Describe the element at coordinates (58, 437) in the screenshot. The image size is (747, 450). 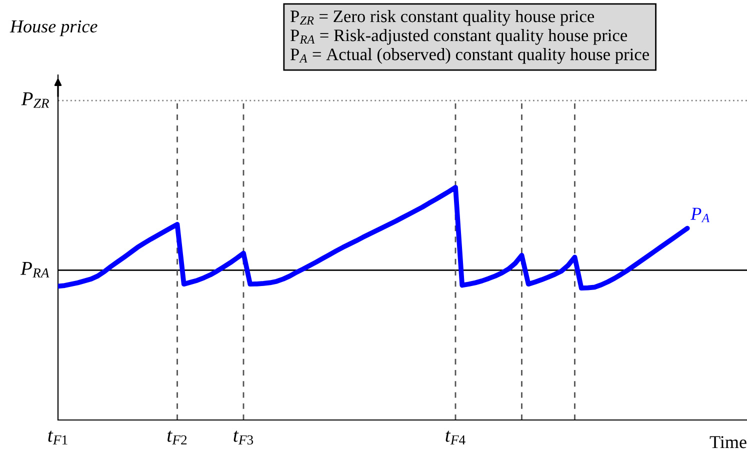
I see `x-tick-label: t$_{F1}$` at that location.